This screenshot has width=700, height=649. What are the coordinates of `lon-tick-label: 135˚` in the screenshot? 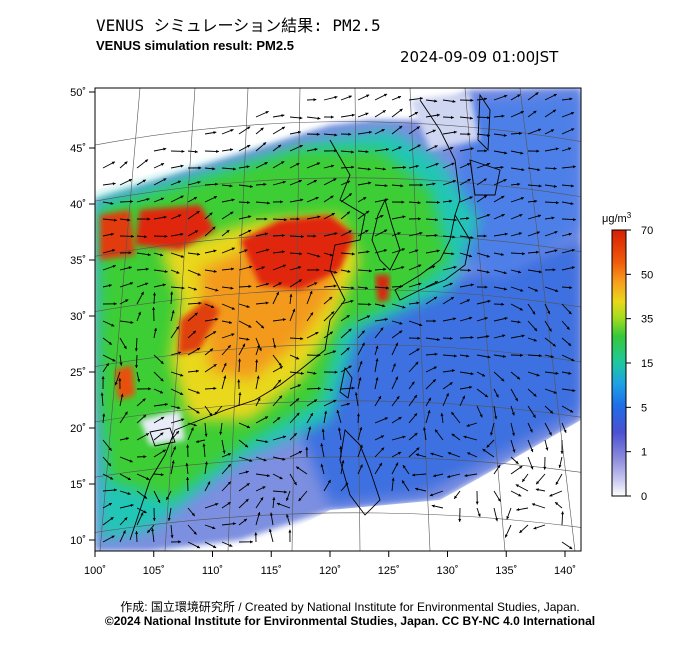 It's located at (506, 571).